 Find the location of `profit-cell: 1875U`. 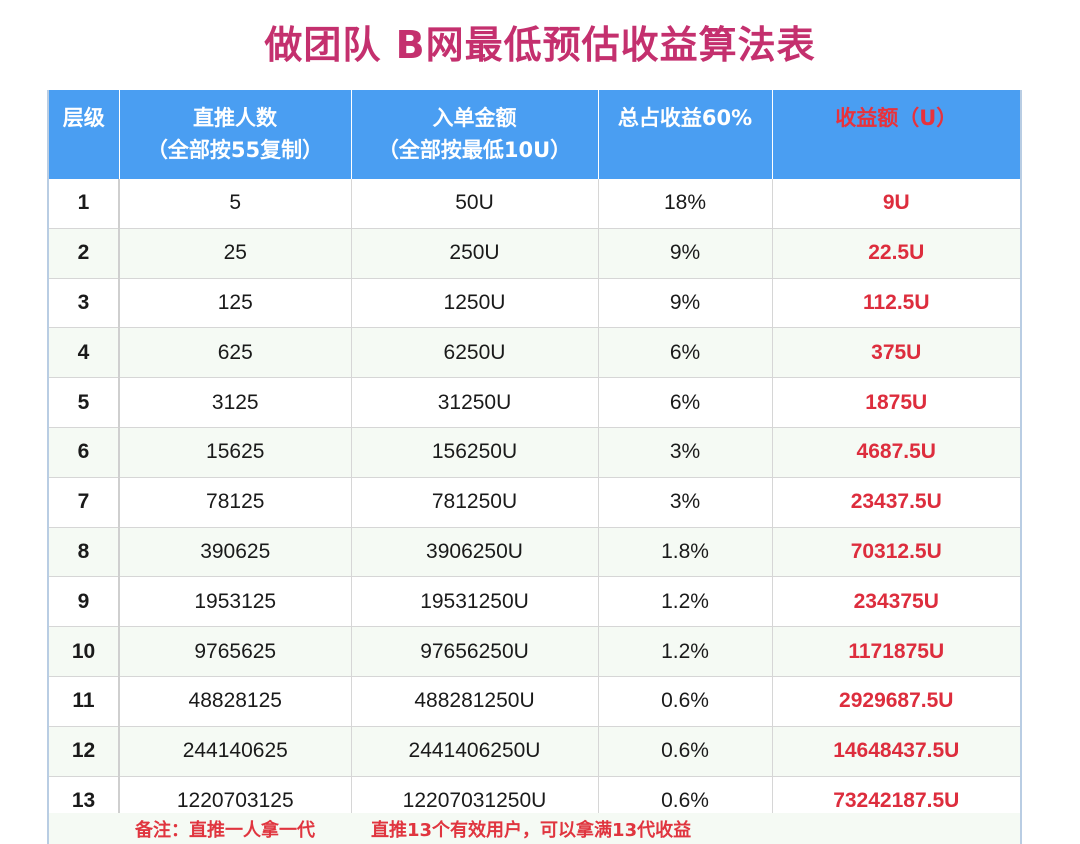

profit-cell: 1875U is located at coordinates (896, 402).